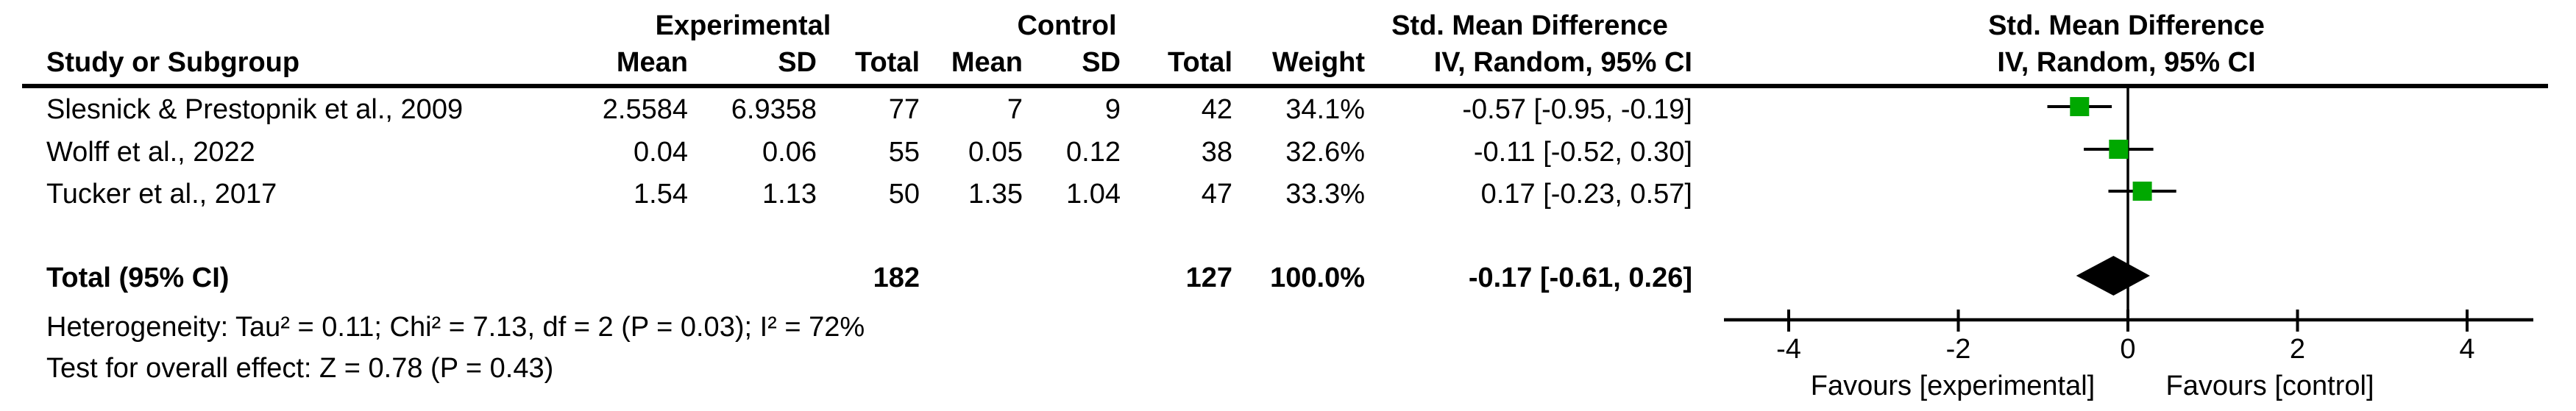 This screenshot has height=411, width=2576. Describe the element at coordinates (1325, 109) in the screenshot. I see `cell-weight: 34.1%` at that location.